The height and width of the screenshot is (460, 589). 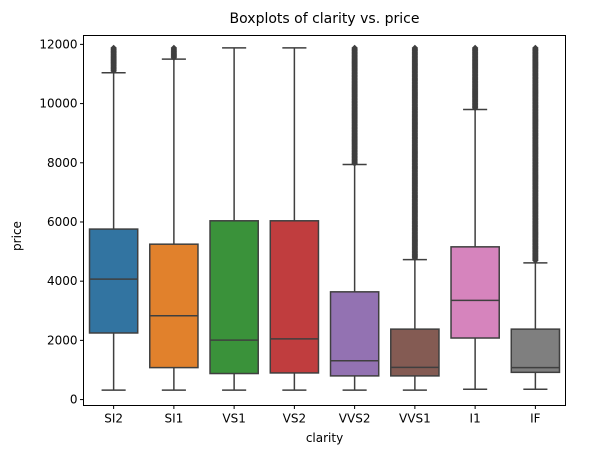 I want to click on box-si1, so click(x=174, y=306).